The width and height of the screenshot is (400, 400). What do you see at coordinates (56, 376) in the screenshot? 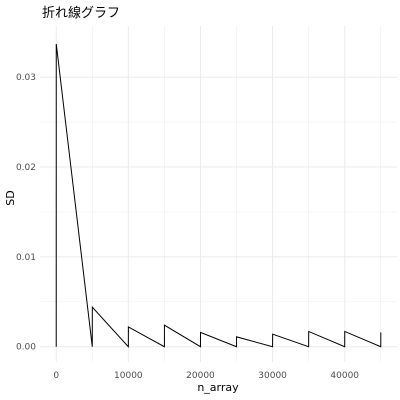
I see `x-tick-label: 0` at bounding box center [56, 376].